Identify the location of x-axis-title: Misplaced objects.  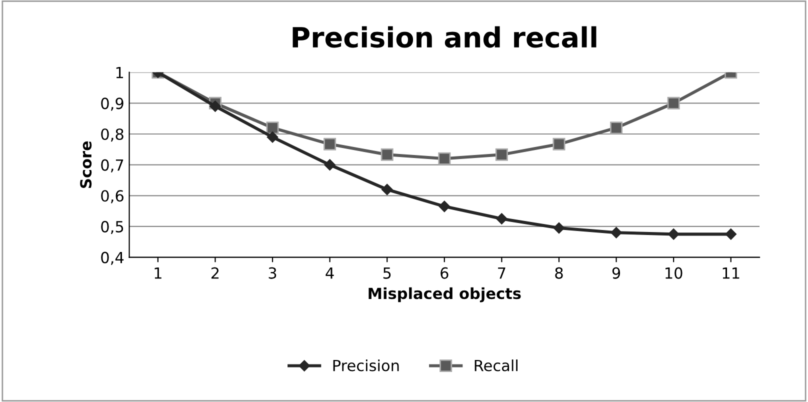
(444, 294).